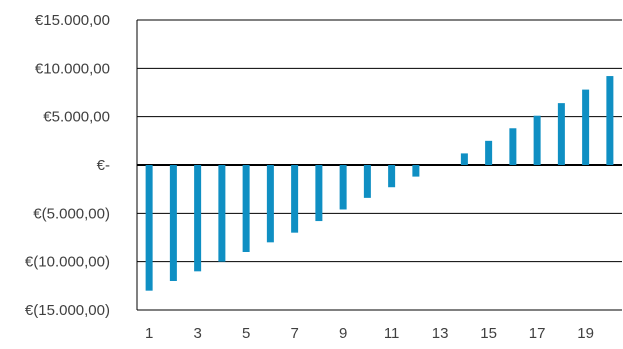  Describe the element at coordinates (67, 262) in the screenshot. I see `y-tick-label: €(10.000,00)` at that location.